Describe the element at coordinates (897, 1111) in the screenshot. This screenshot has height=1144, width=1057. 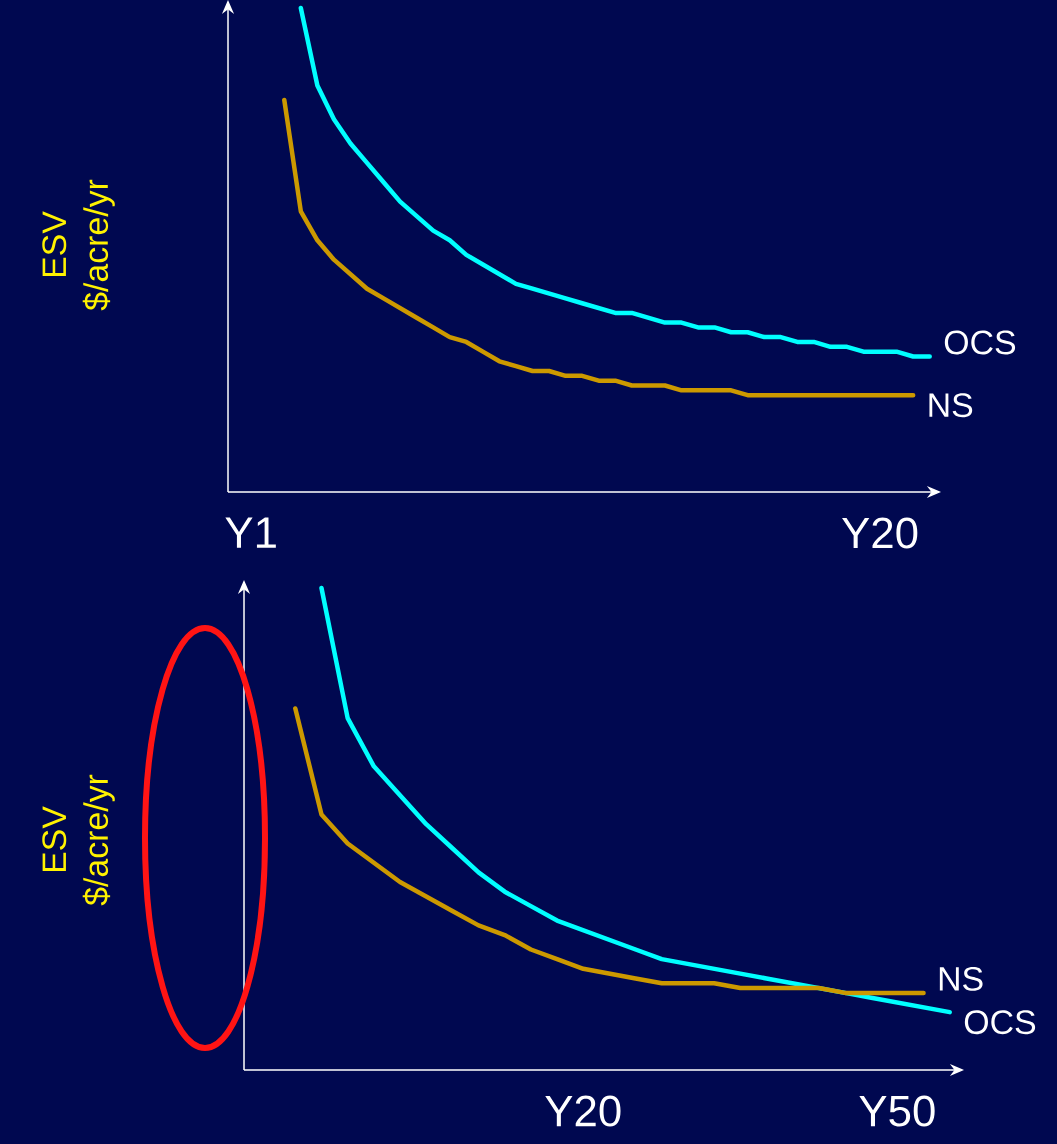
I see `x-tick-label: Y50` at that location.